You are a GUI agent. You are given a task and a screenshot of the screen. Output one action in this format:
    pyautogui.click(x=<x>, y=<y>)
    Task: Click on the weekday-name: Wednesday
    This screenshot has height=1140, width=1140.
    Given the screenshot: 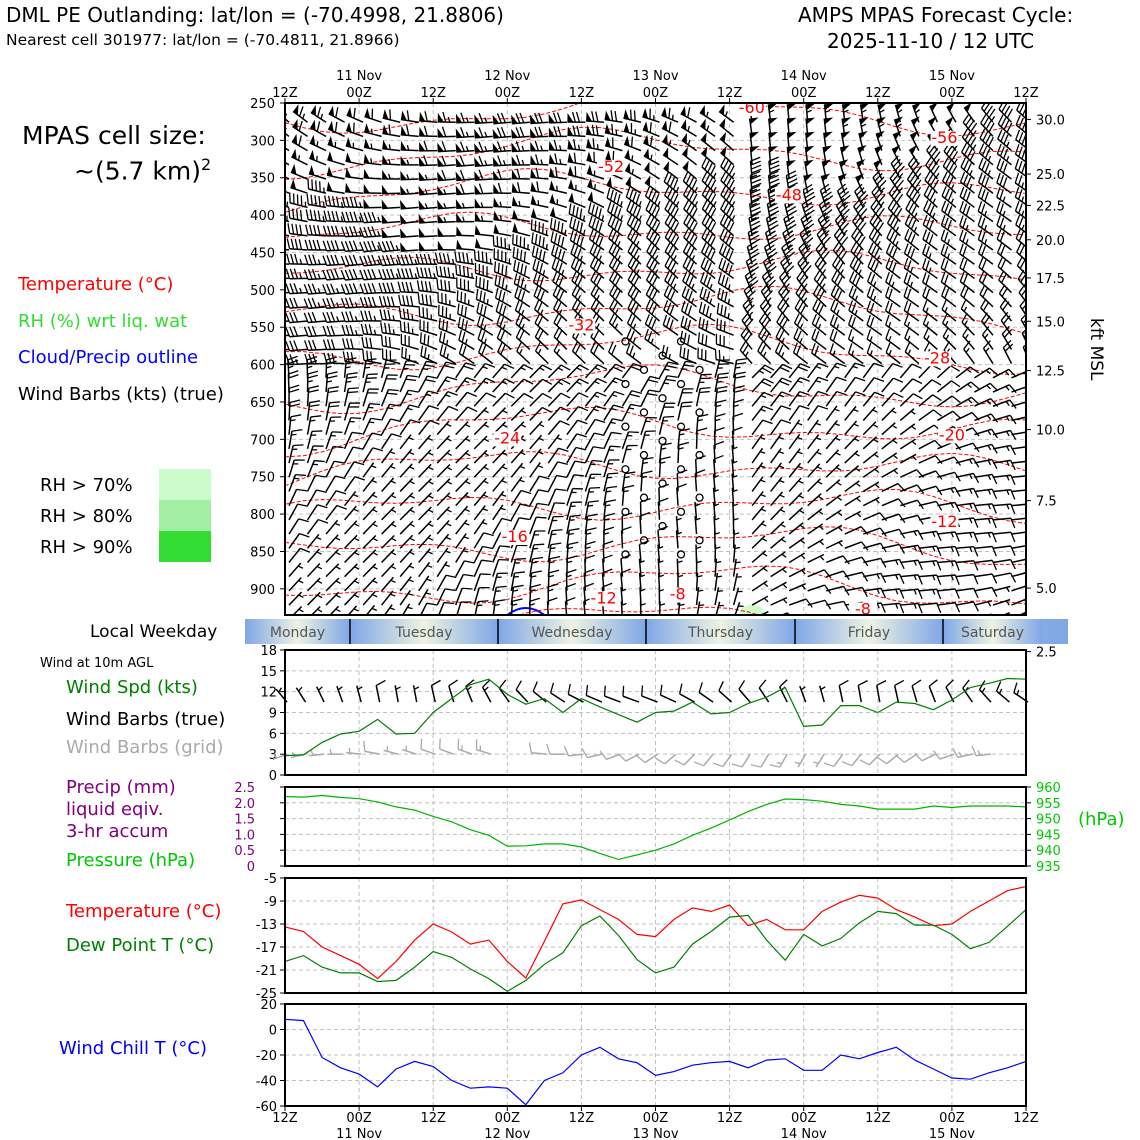 What is the action you would take?
    pyautogui.click(x=571, y=633)
    